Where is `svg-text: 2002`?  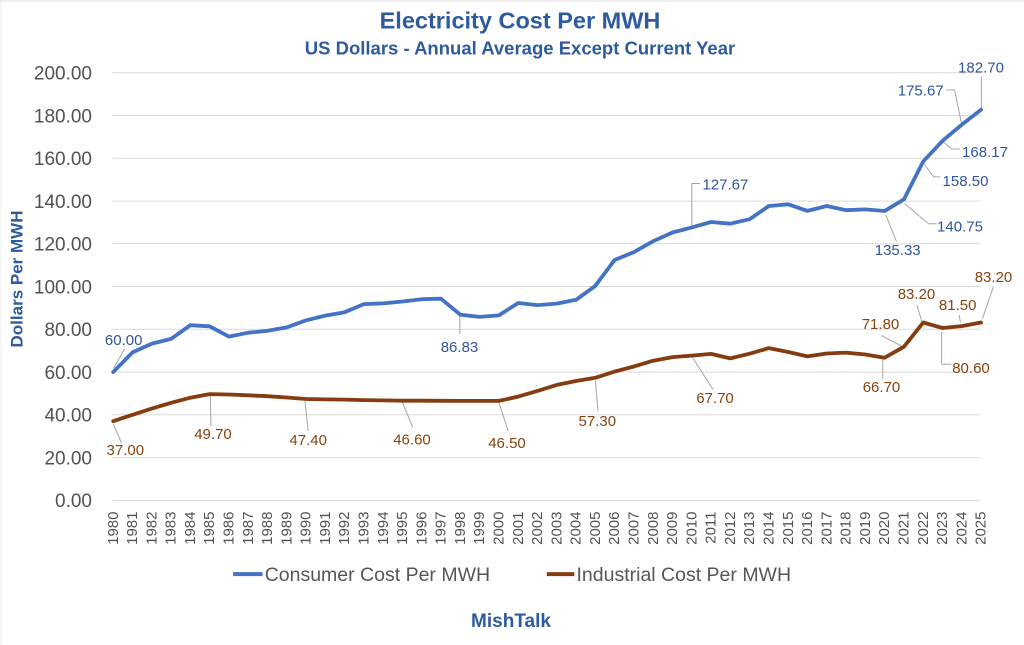
svg-text: 2002 is located at coordinates (537, 528).